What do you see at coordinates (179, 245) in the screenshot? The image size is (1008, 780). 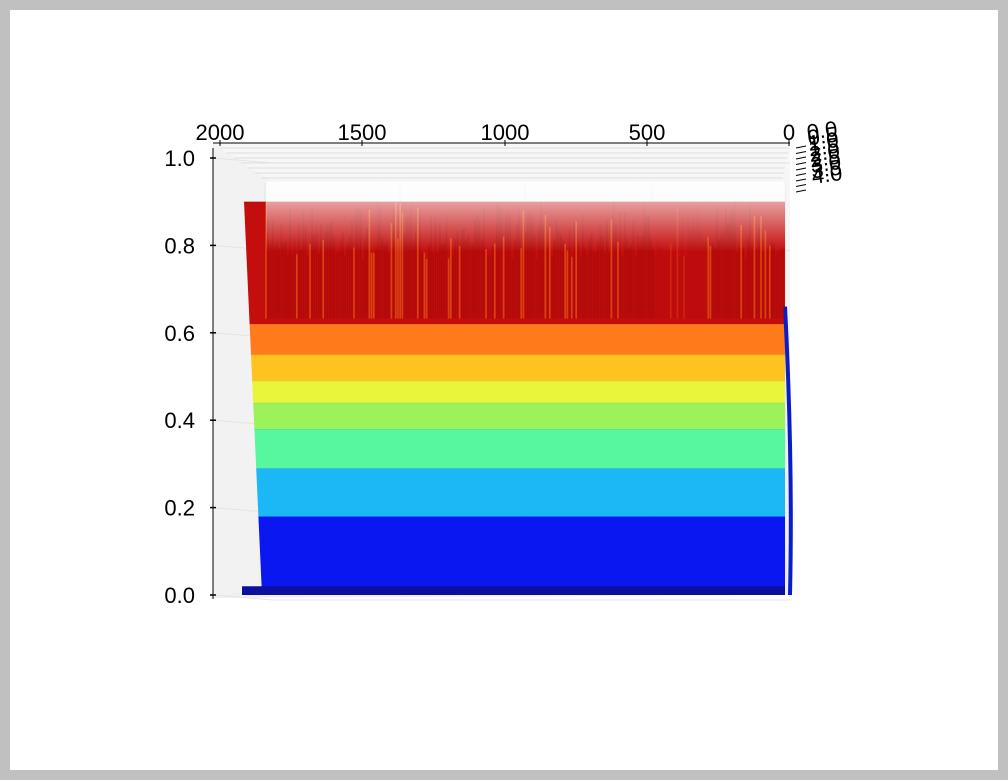 I see `z-tick-label: 0.8` at bounding box center [179, 245].